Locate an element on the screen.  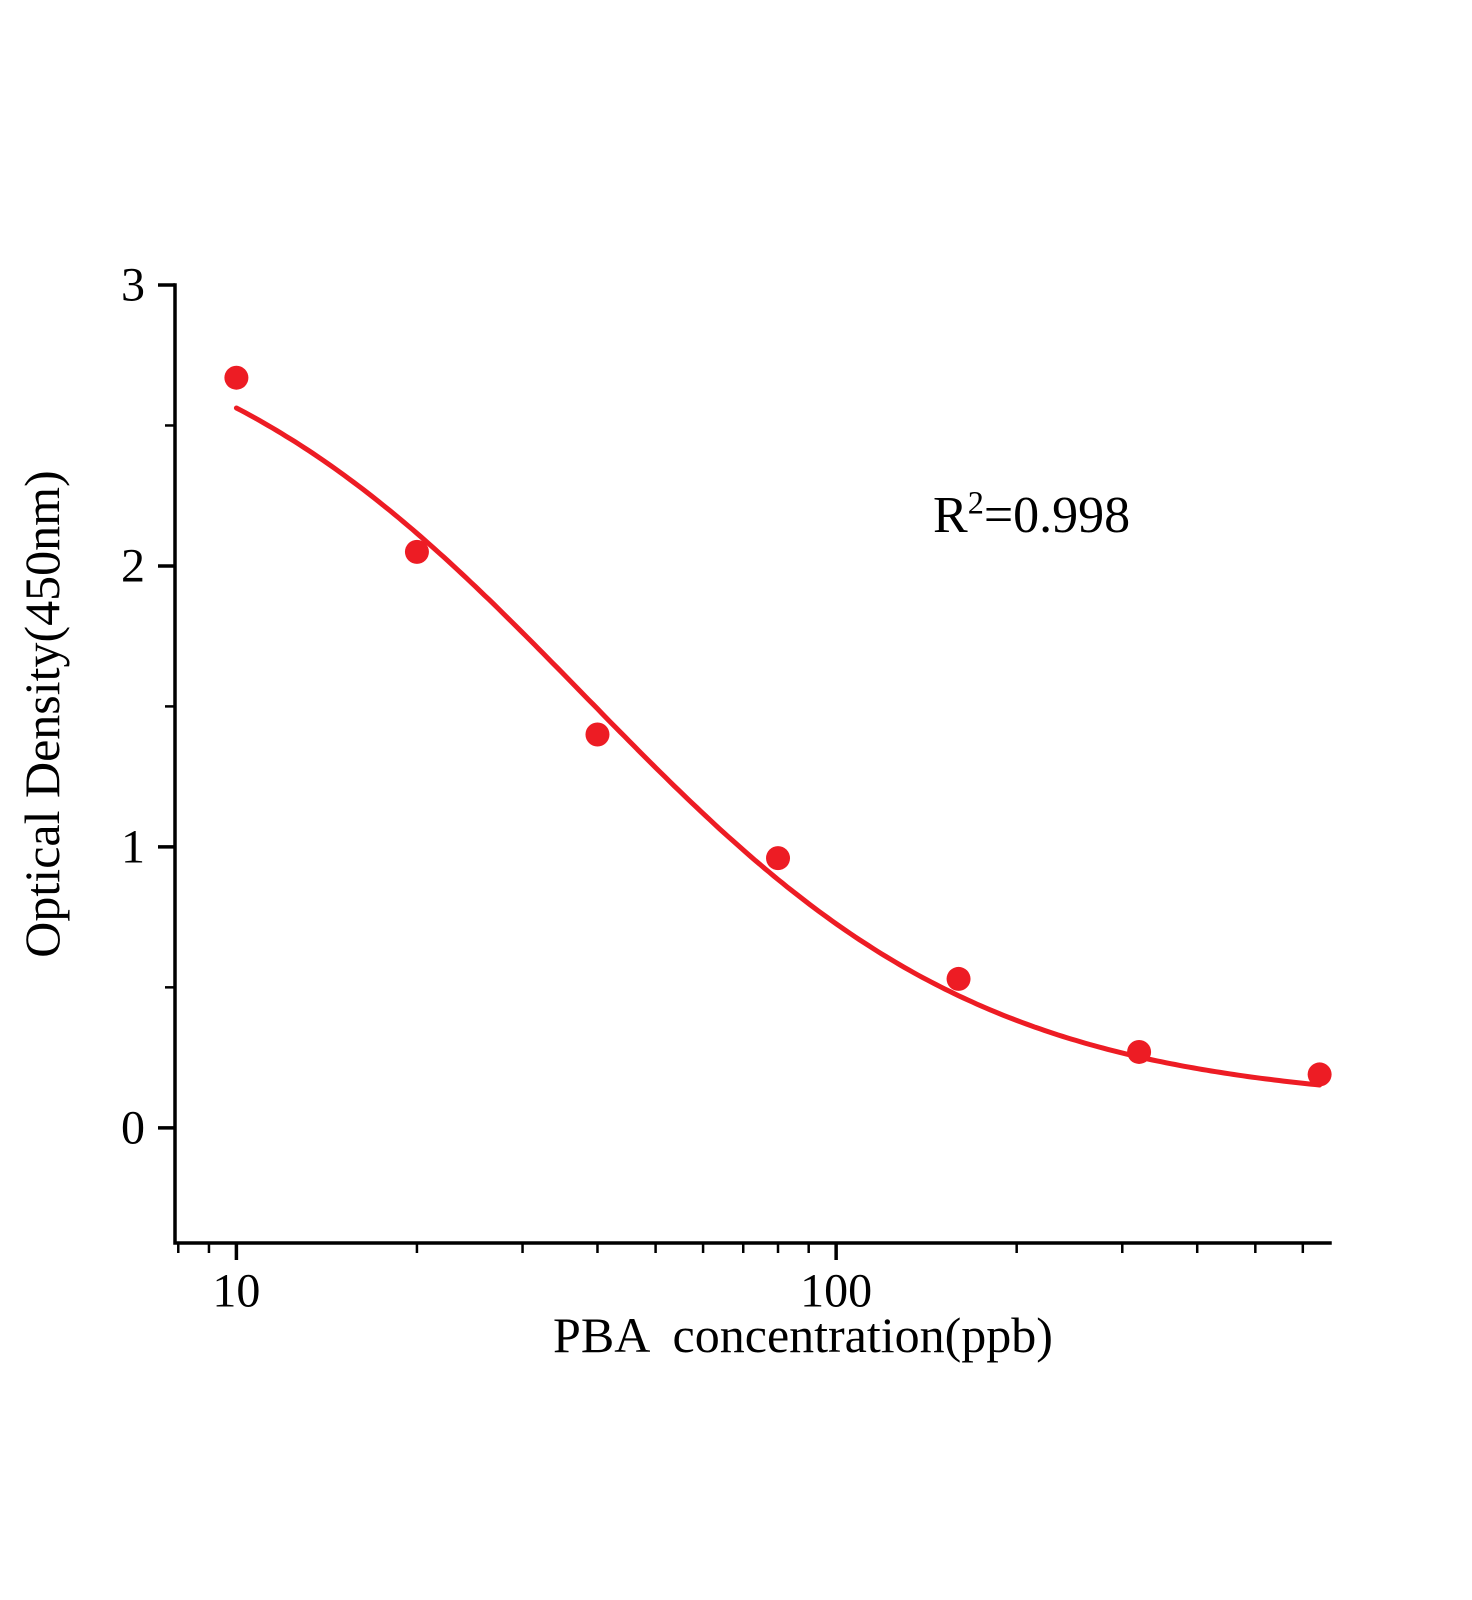
y-tick-label: 2 is located at coordinates (133, 565).